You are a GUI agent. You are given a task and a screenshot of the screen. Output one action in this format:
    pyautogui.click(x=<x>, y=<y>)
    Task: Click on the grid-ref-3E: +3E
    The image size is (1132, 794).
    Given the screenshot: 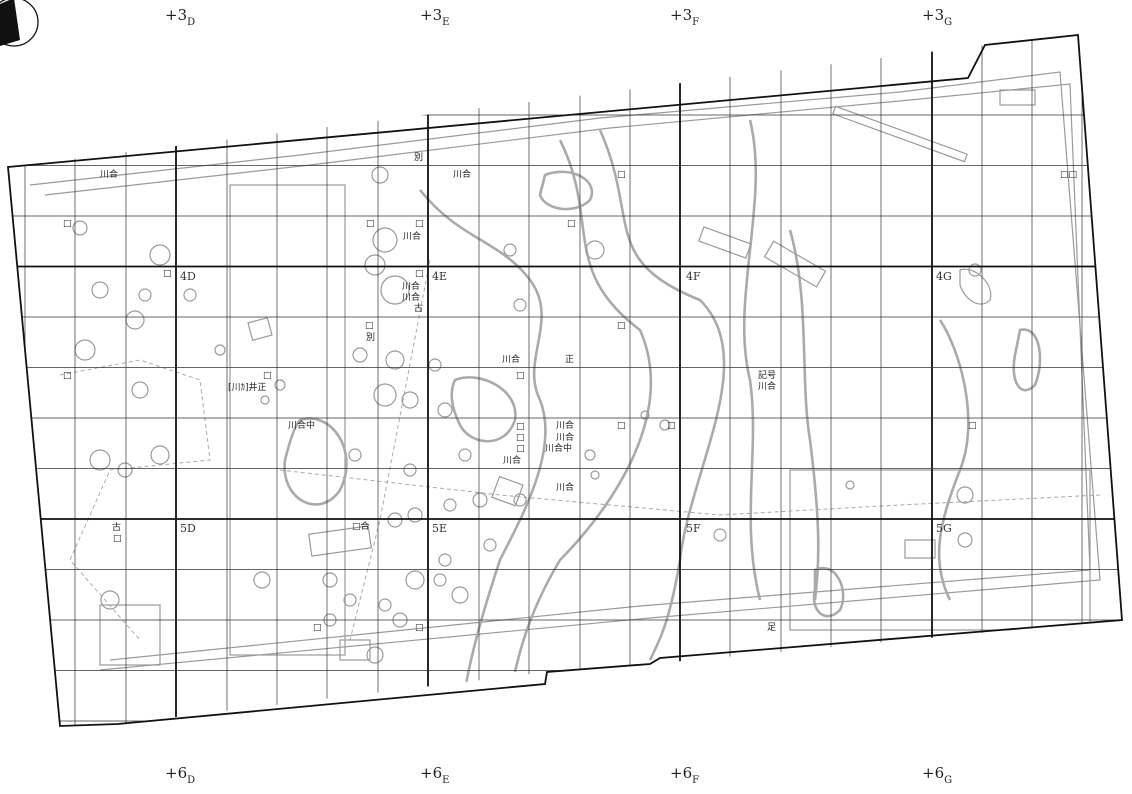 What is the action you would take?
    pyautogui.click(x=434, y=17)
    